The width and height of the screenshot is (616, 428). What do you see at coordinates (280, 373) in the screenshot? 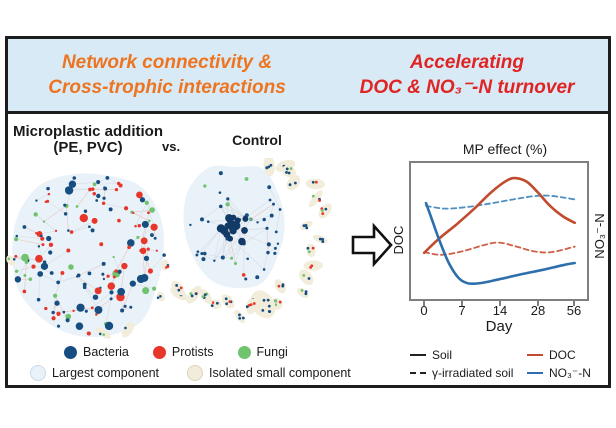
I see `isolated-component-label: Isolated small component` at bounding box center [280, 373].